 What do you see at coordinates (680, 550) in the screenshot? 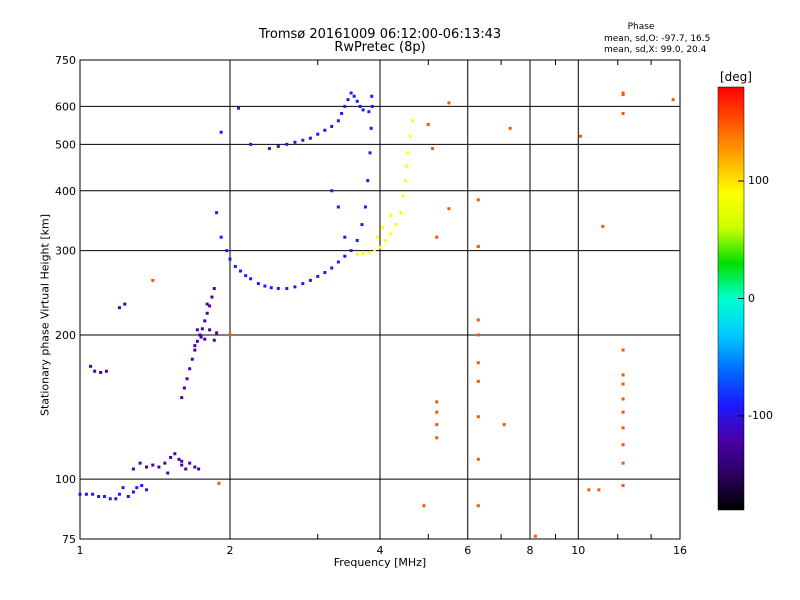
I see `x-tick-label: 16` at bounding box center [680, 550].